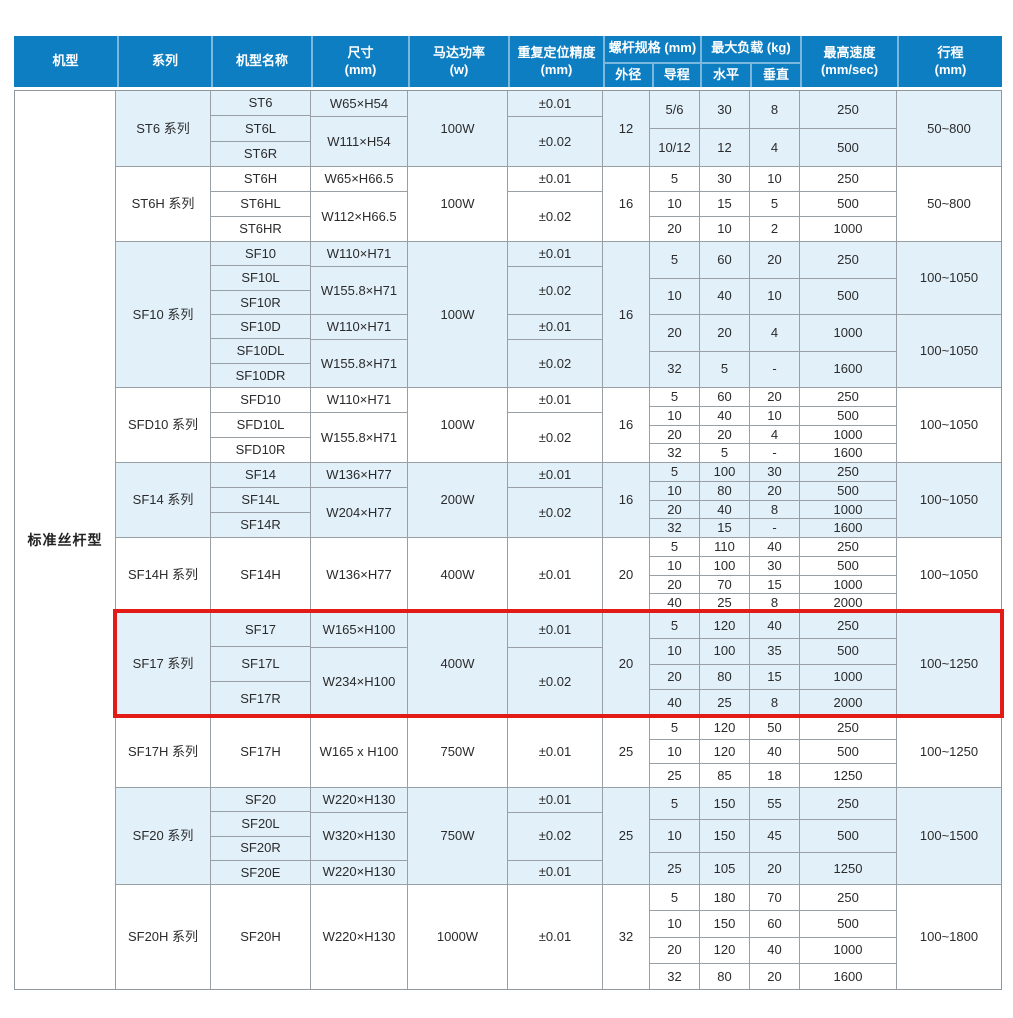 The height and width of the screenshot is (1018, 1013). I want to click on speed-cell: 1600, so click(848, 369).